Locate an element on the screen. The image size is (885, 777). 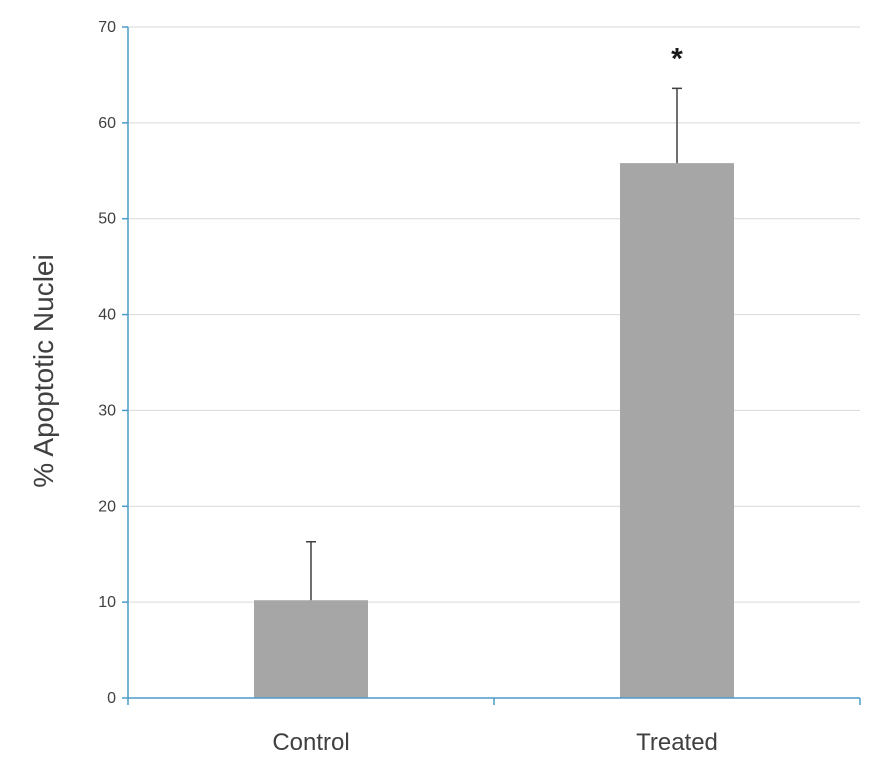
y-tick-label-0: 0 is located at coordinates (111, 698).